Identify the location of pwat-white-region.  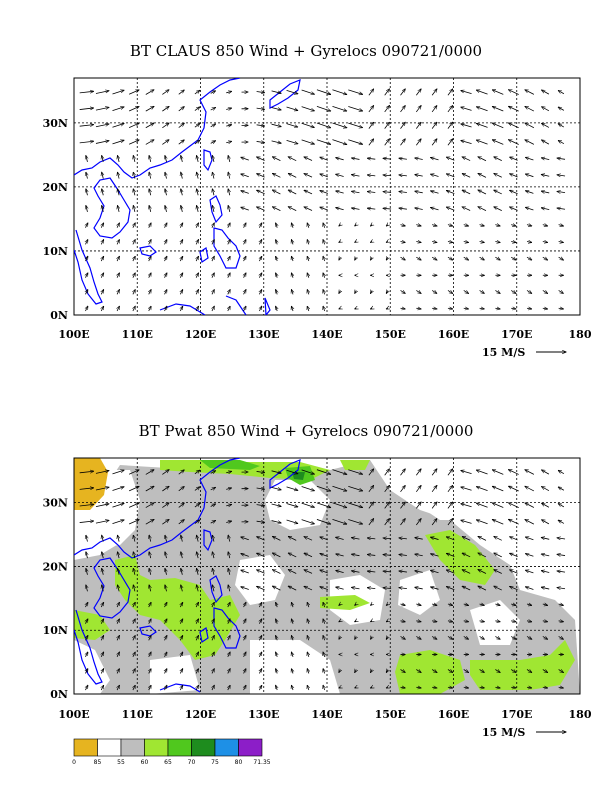
(419, 592).